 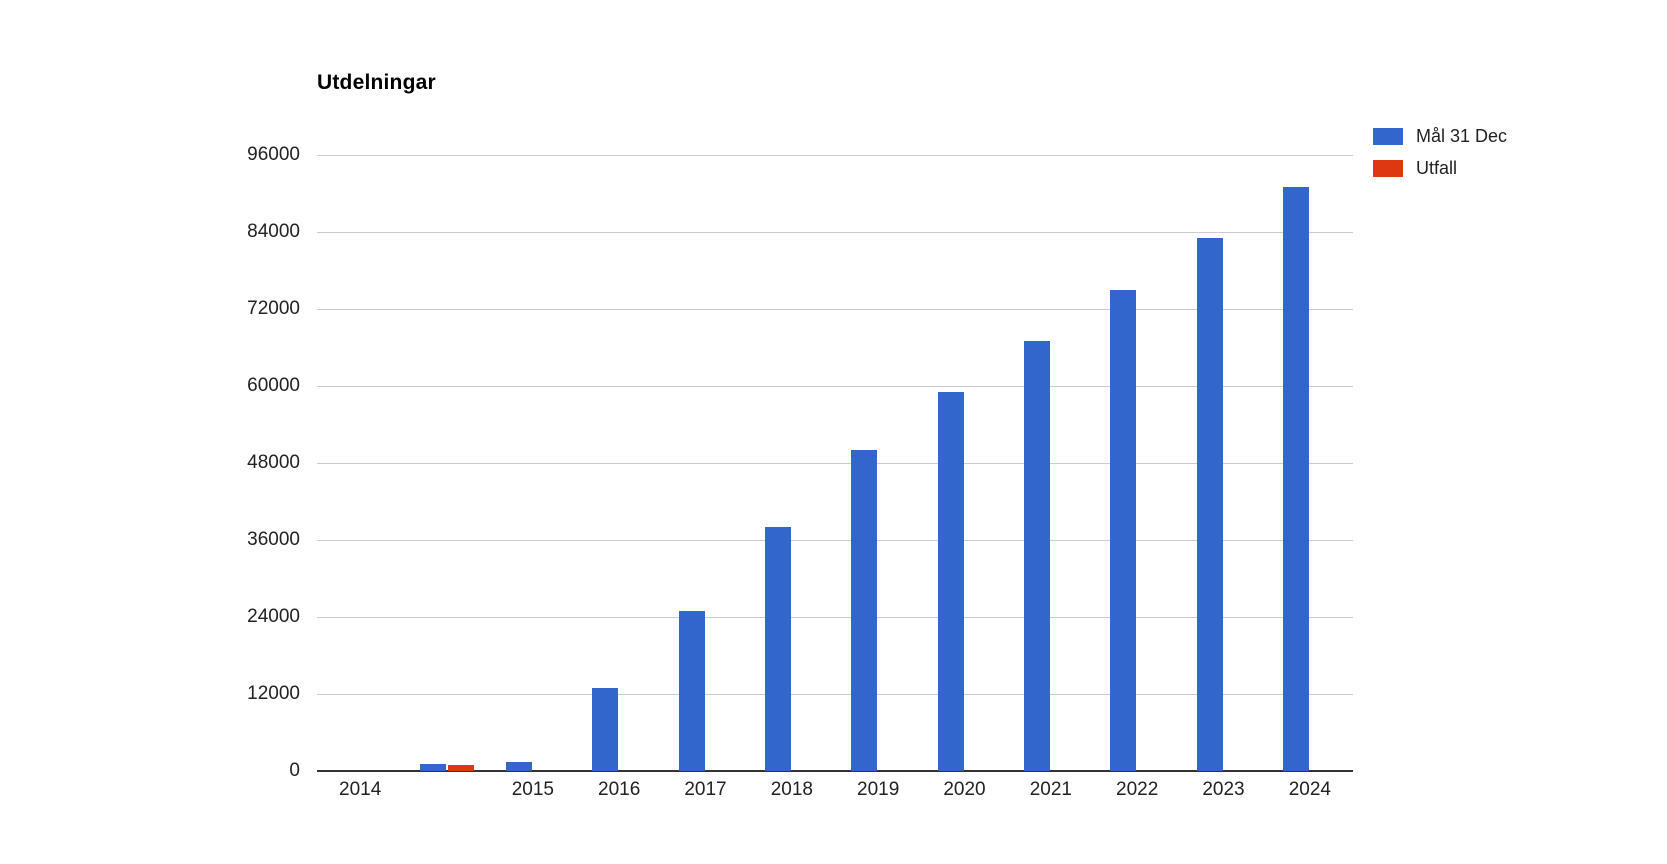 What do you see at coordinates (273, 231) in the screenshot?
I see `y-axis-tick-label: 84000` at bounding box center [273, 231].